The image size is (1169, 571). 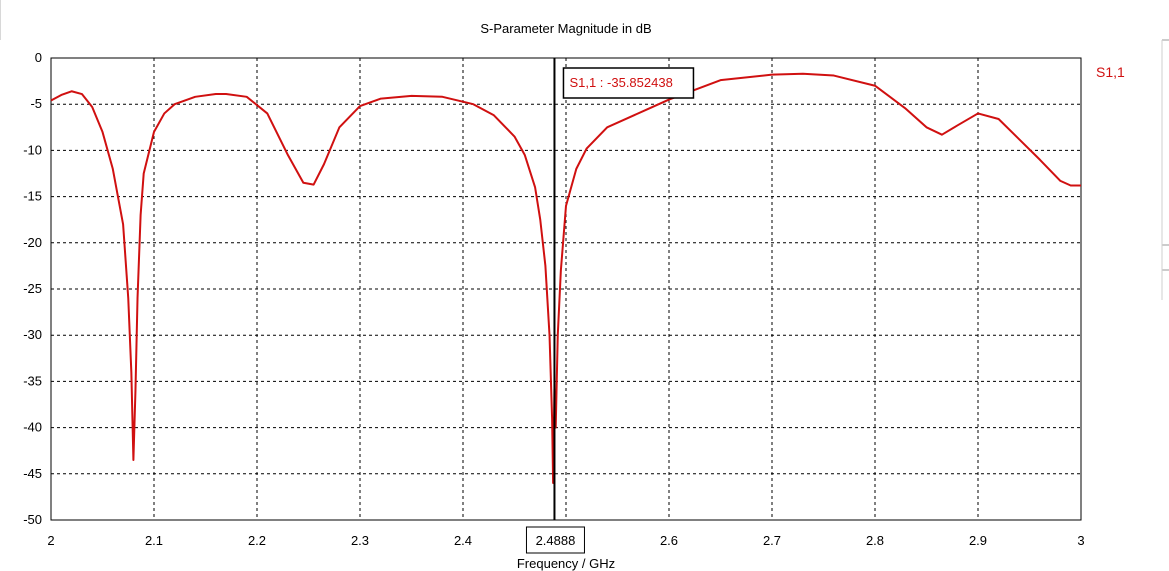 What do you see at coordinates (32, 334) in the screenshot?
I see `y-tick-label: -30` at bounding box center [32, 334].